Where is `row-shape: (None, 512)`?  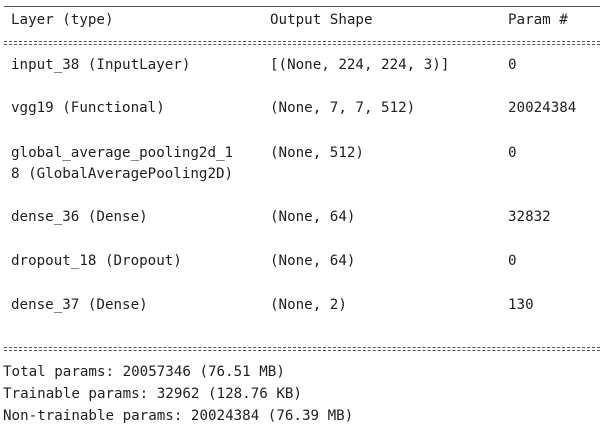 row-shape: (None, 512) is located at coordinates (317, 153).